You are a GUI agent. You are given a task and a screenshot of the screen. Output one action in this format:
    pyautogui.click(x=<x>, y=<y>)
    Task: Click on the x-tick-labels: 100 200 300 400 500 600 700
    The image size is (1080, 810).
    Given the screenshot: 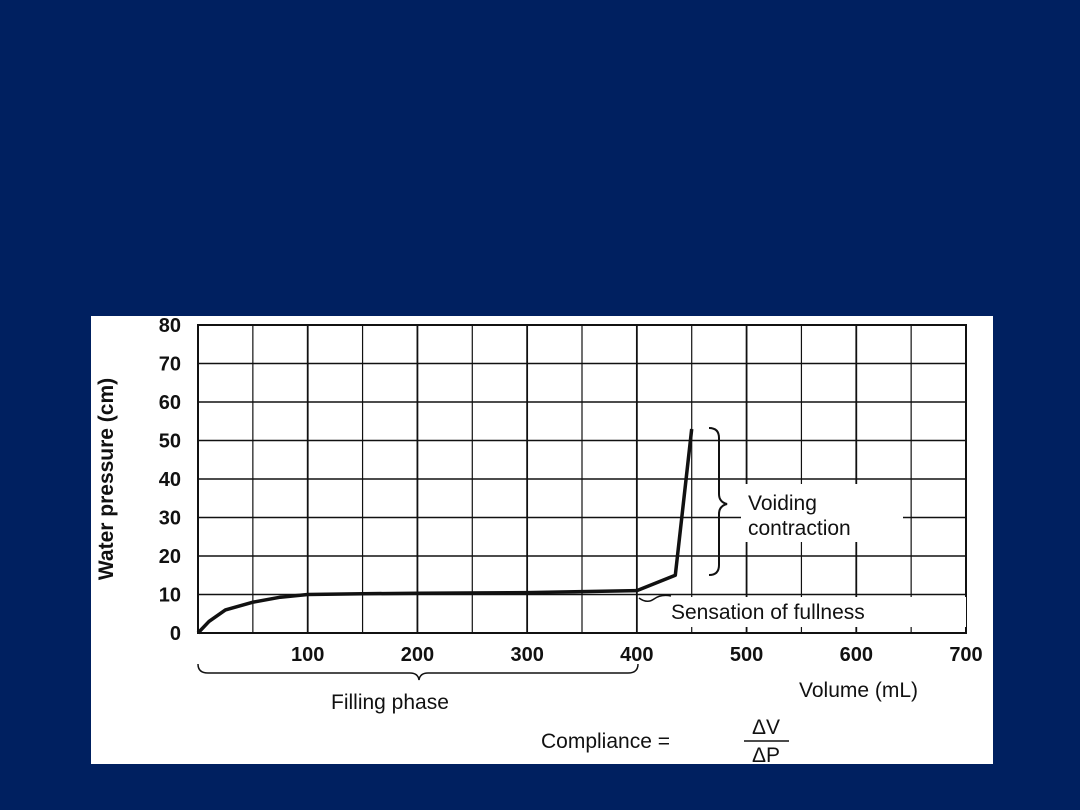 What is the action you would take?
    pyautogui.click(x=637, y=655)
    